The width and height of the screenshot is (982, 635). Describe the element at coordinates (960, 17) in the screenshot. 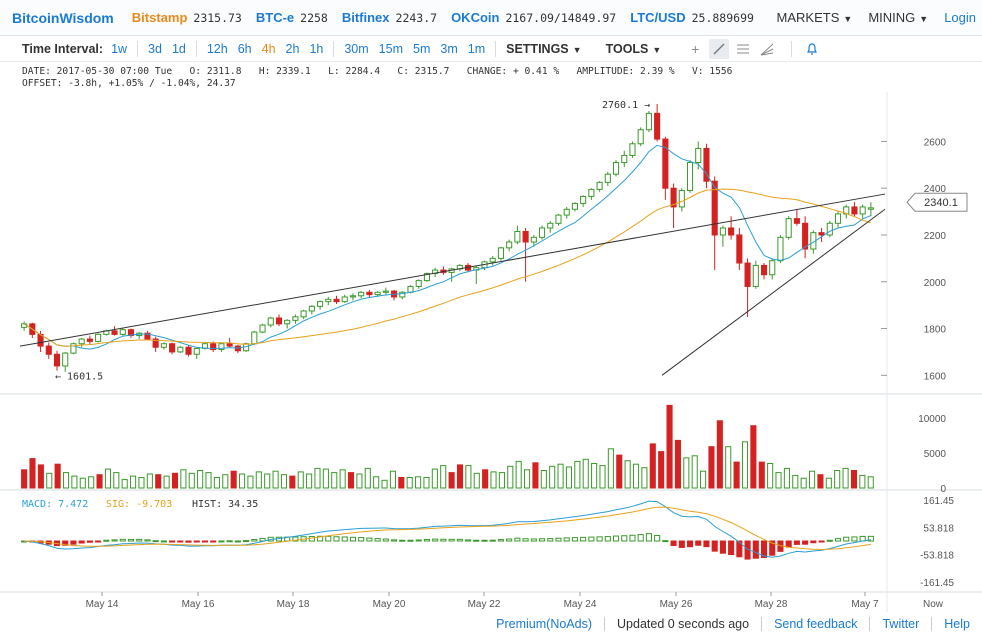

I see `login-link: Login` at that location.